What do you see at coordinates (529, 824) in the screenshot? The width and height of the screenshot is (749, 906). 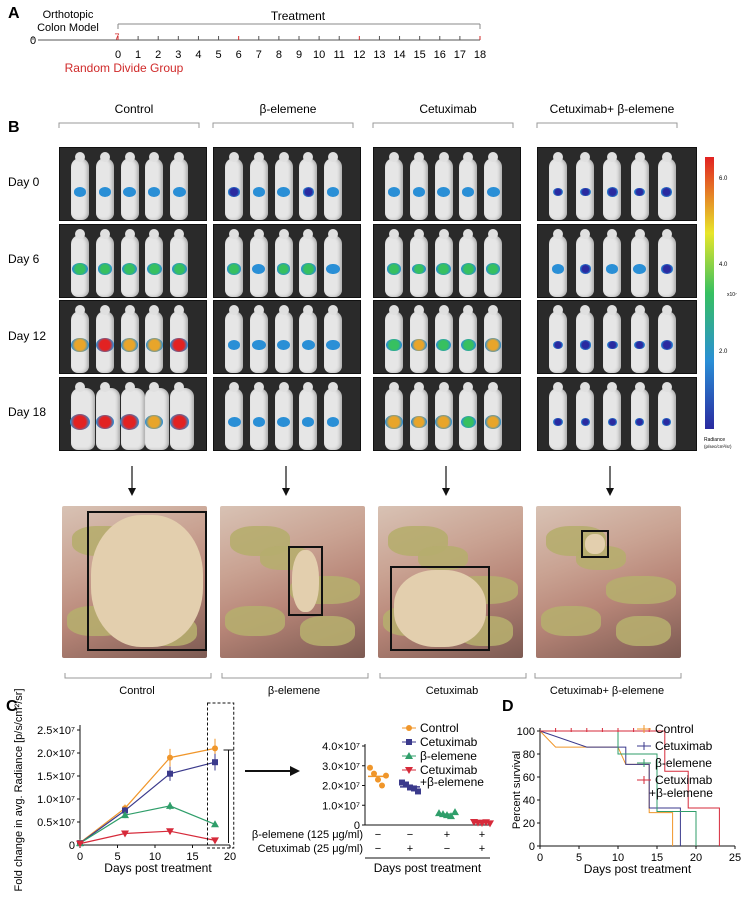 I see `d-y-tick-label: 20` at bounding box center [529, 824].